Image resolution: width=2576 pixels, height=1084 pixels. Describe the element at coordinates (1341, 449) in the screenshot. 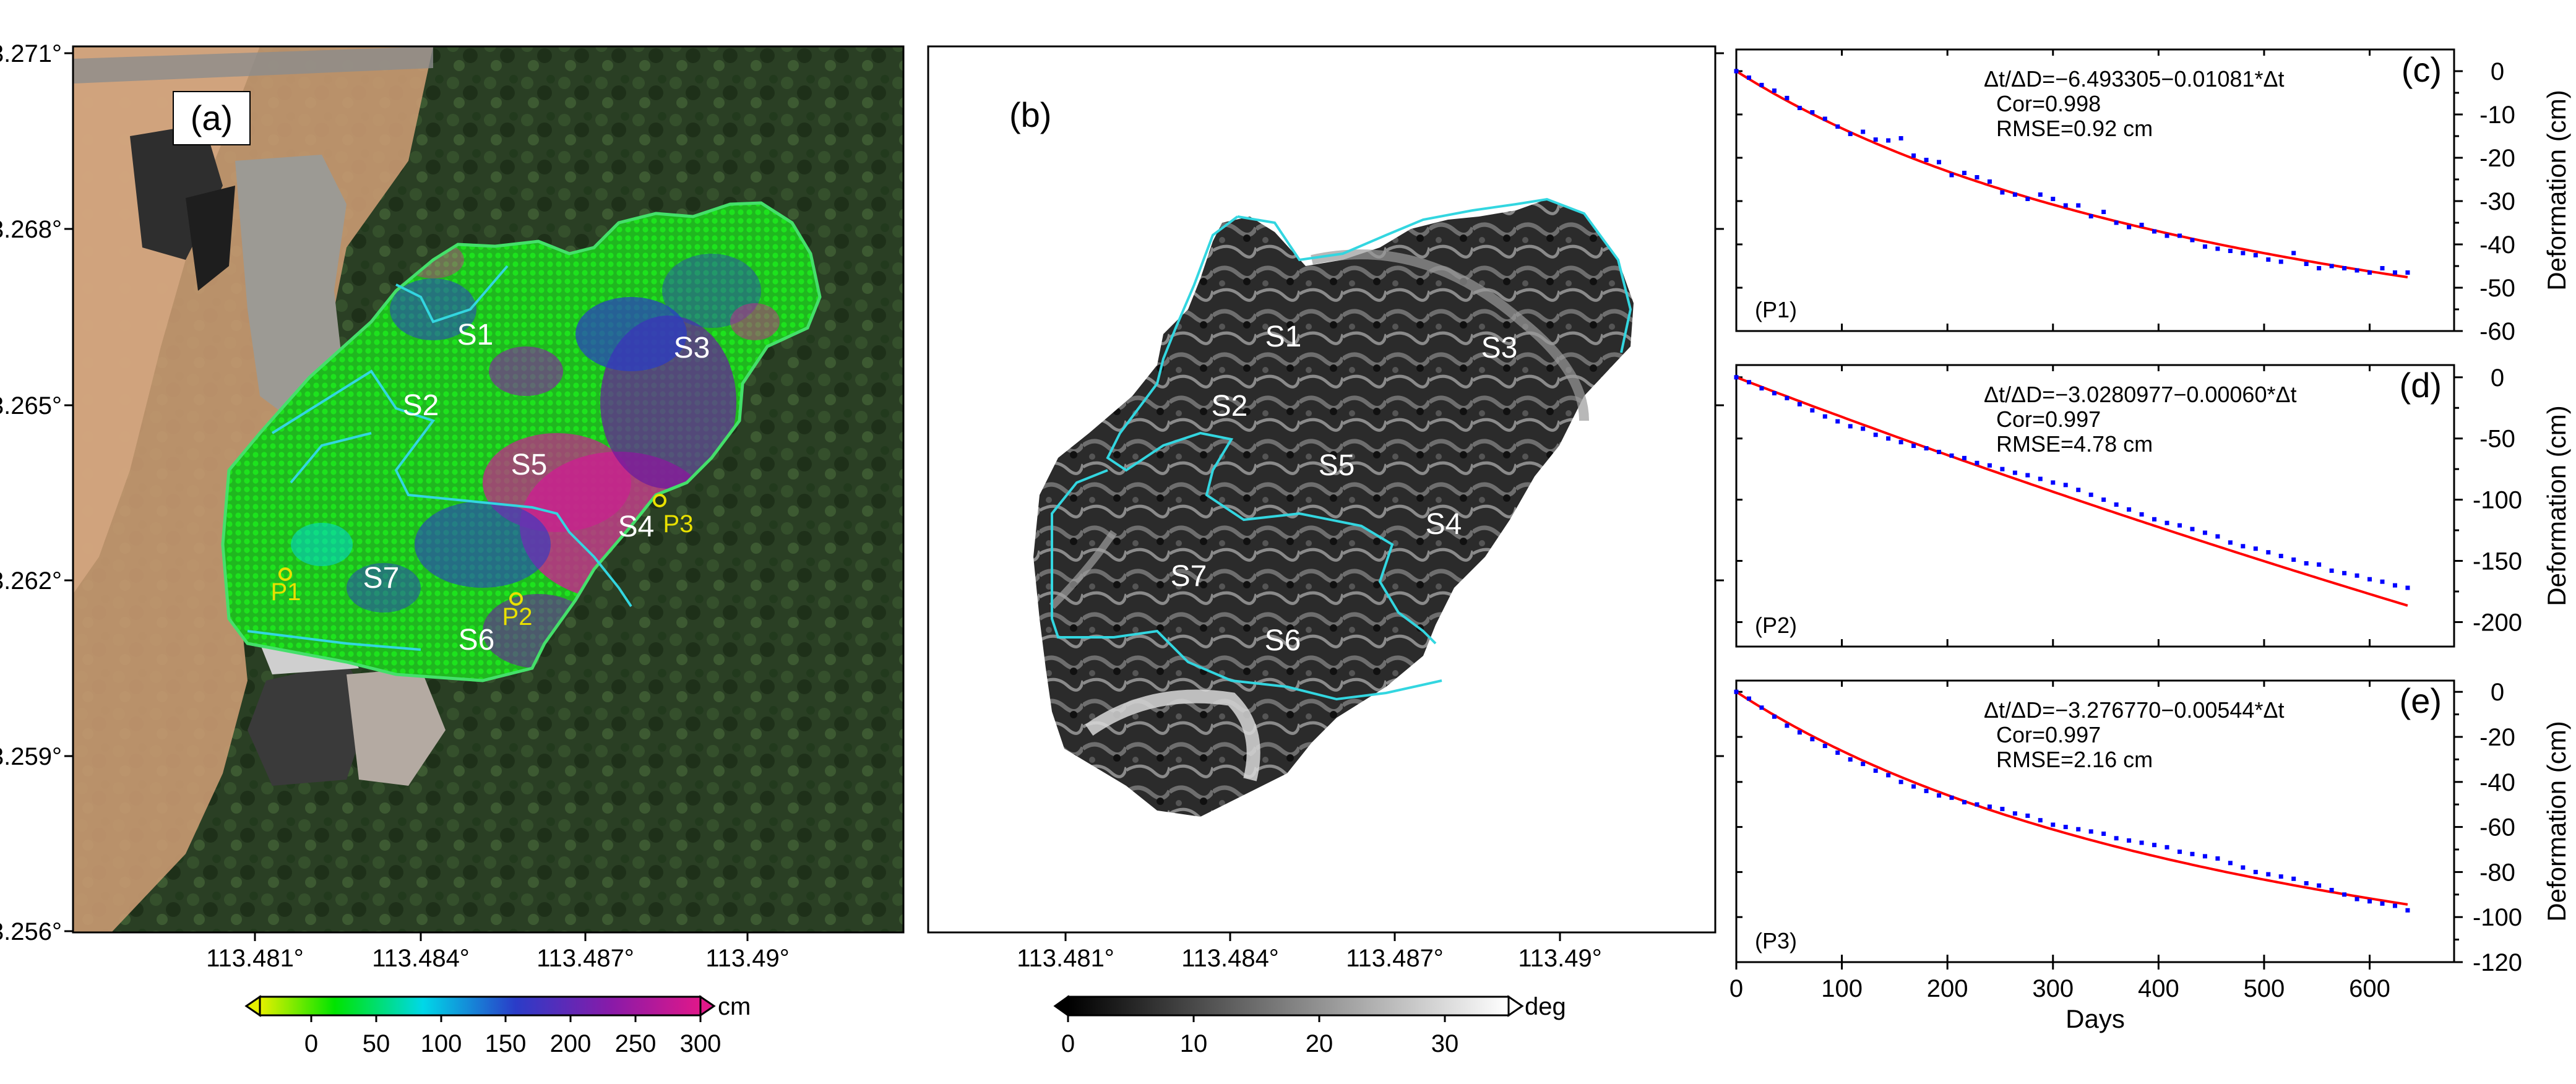

I see `subzone-boundaries-b` at that location.